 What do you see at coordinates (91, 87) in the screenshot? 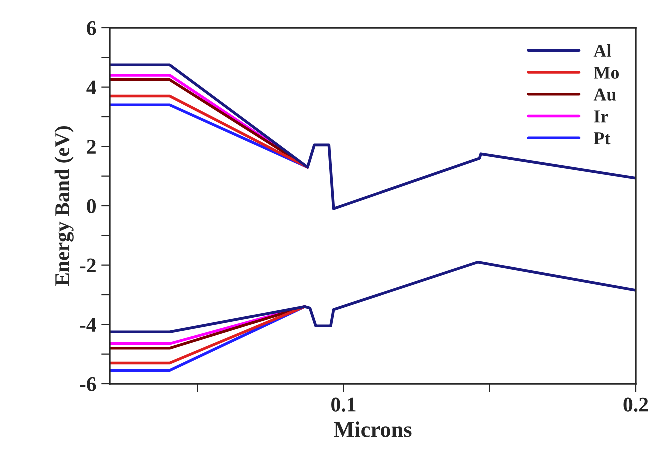
I see `y-tick-label: 4` at bounding box center [91, 87].